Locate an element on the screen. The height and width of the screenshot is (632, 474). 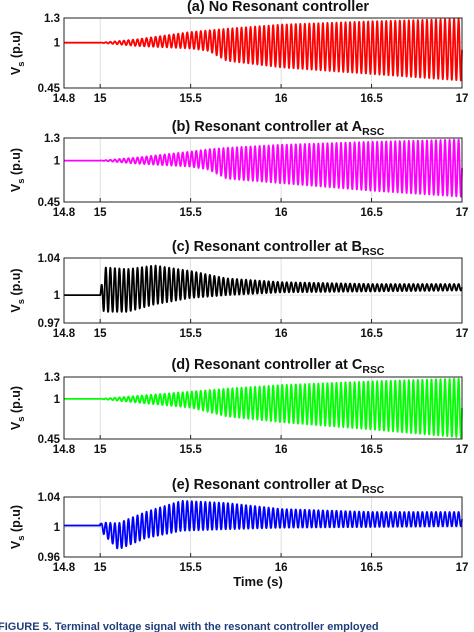
chart-title: (d) Resonant controller at CRSC is located at coordinates (278, 366).